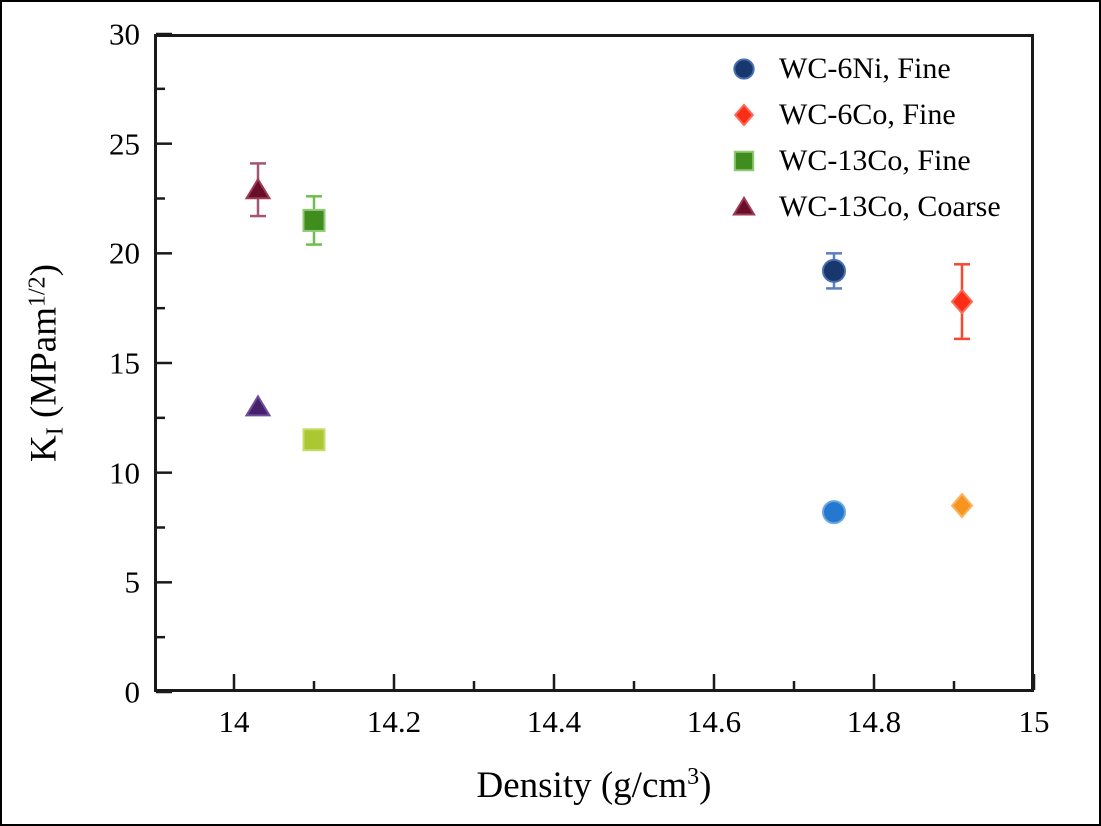 Image resolution: width=1101 pixels, height=826 pixels. I want to click on y-axis-title: KI (MPam1/2), so click(46, 363).